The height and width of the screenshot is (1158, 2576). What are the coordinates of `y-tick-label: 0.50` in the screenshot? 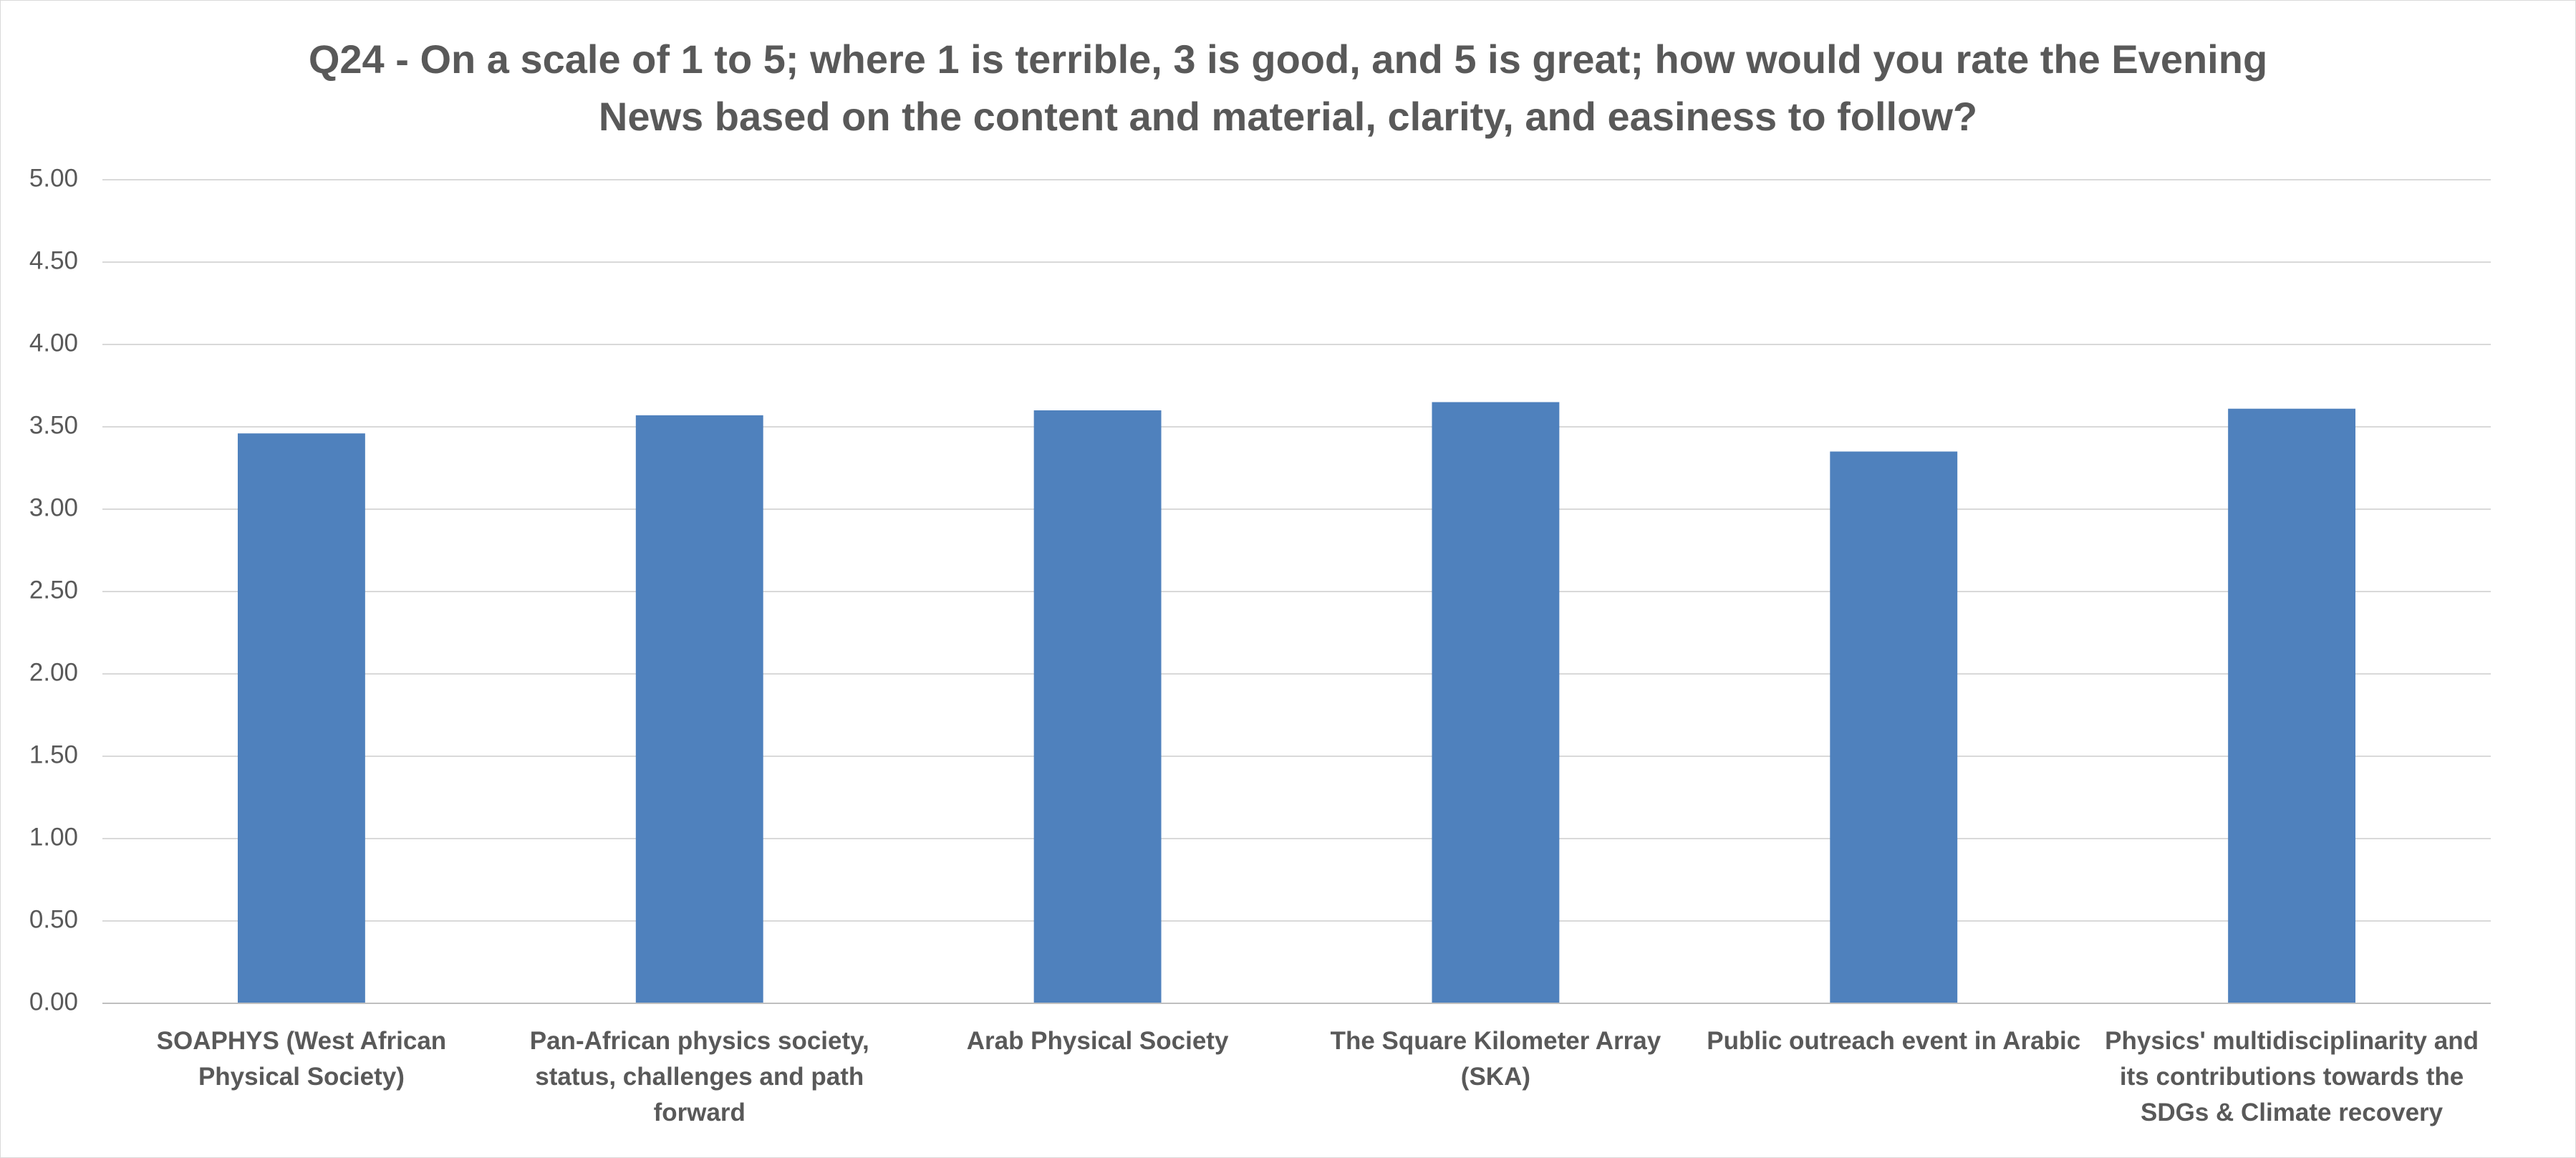 It's located at (53, 919).